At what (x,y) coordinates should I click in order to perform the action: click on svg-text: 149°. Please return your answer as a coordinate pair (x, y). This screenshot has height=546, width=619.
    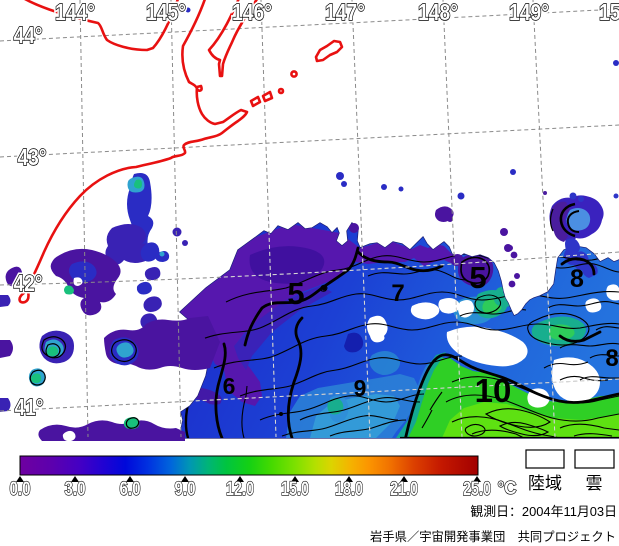
    Looking at the image, I should click on (529, 12).